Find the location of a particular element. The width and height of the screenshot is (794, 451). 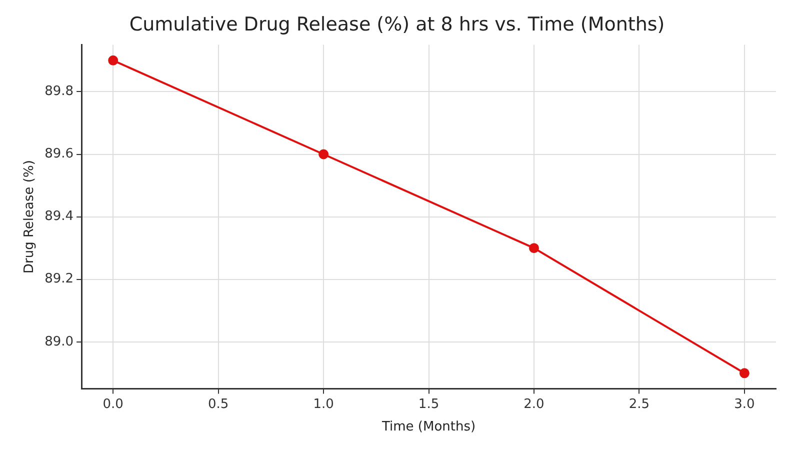

y-tick-label: 89.4 is located at coordinates (59, 216).